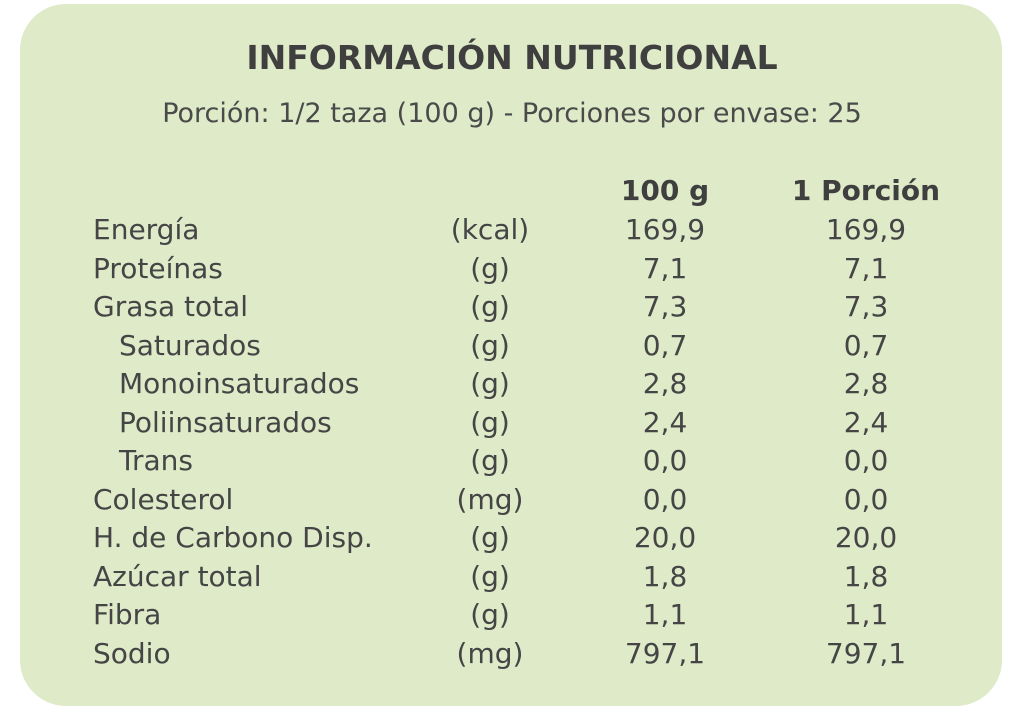  Describe the element at coordinates (512, 230) in the screenshot. I see `nutrient-row: Energía (kcal) 169,9 169,9` at that location.